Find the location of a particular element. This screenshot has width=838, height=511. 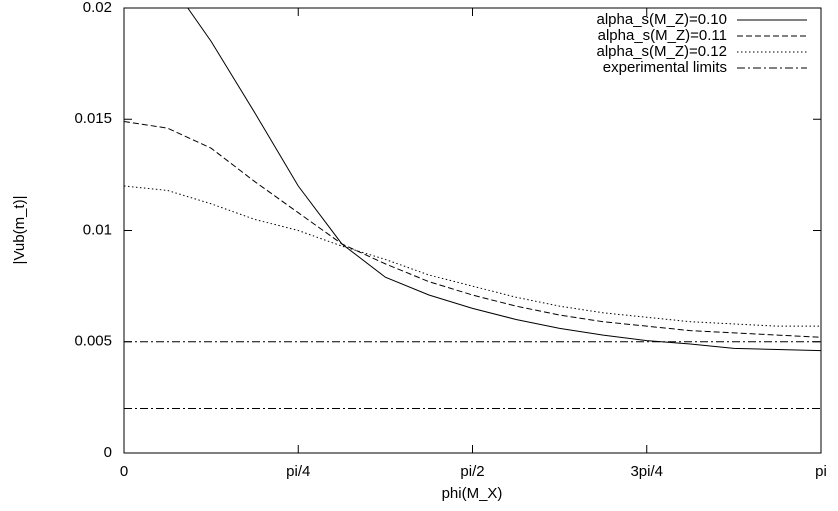

y-tick-label: 0.015 is located at coordinates (93, 118).